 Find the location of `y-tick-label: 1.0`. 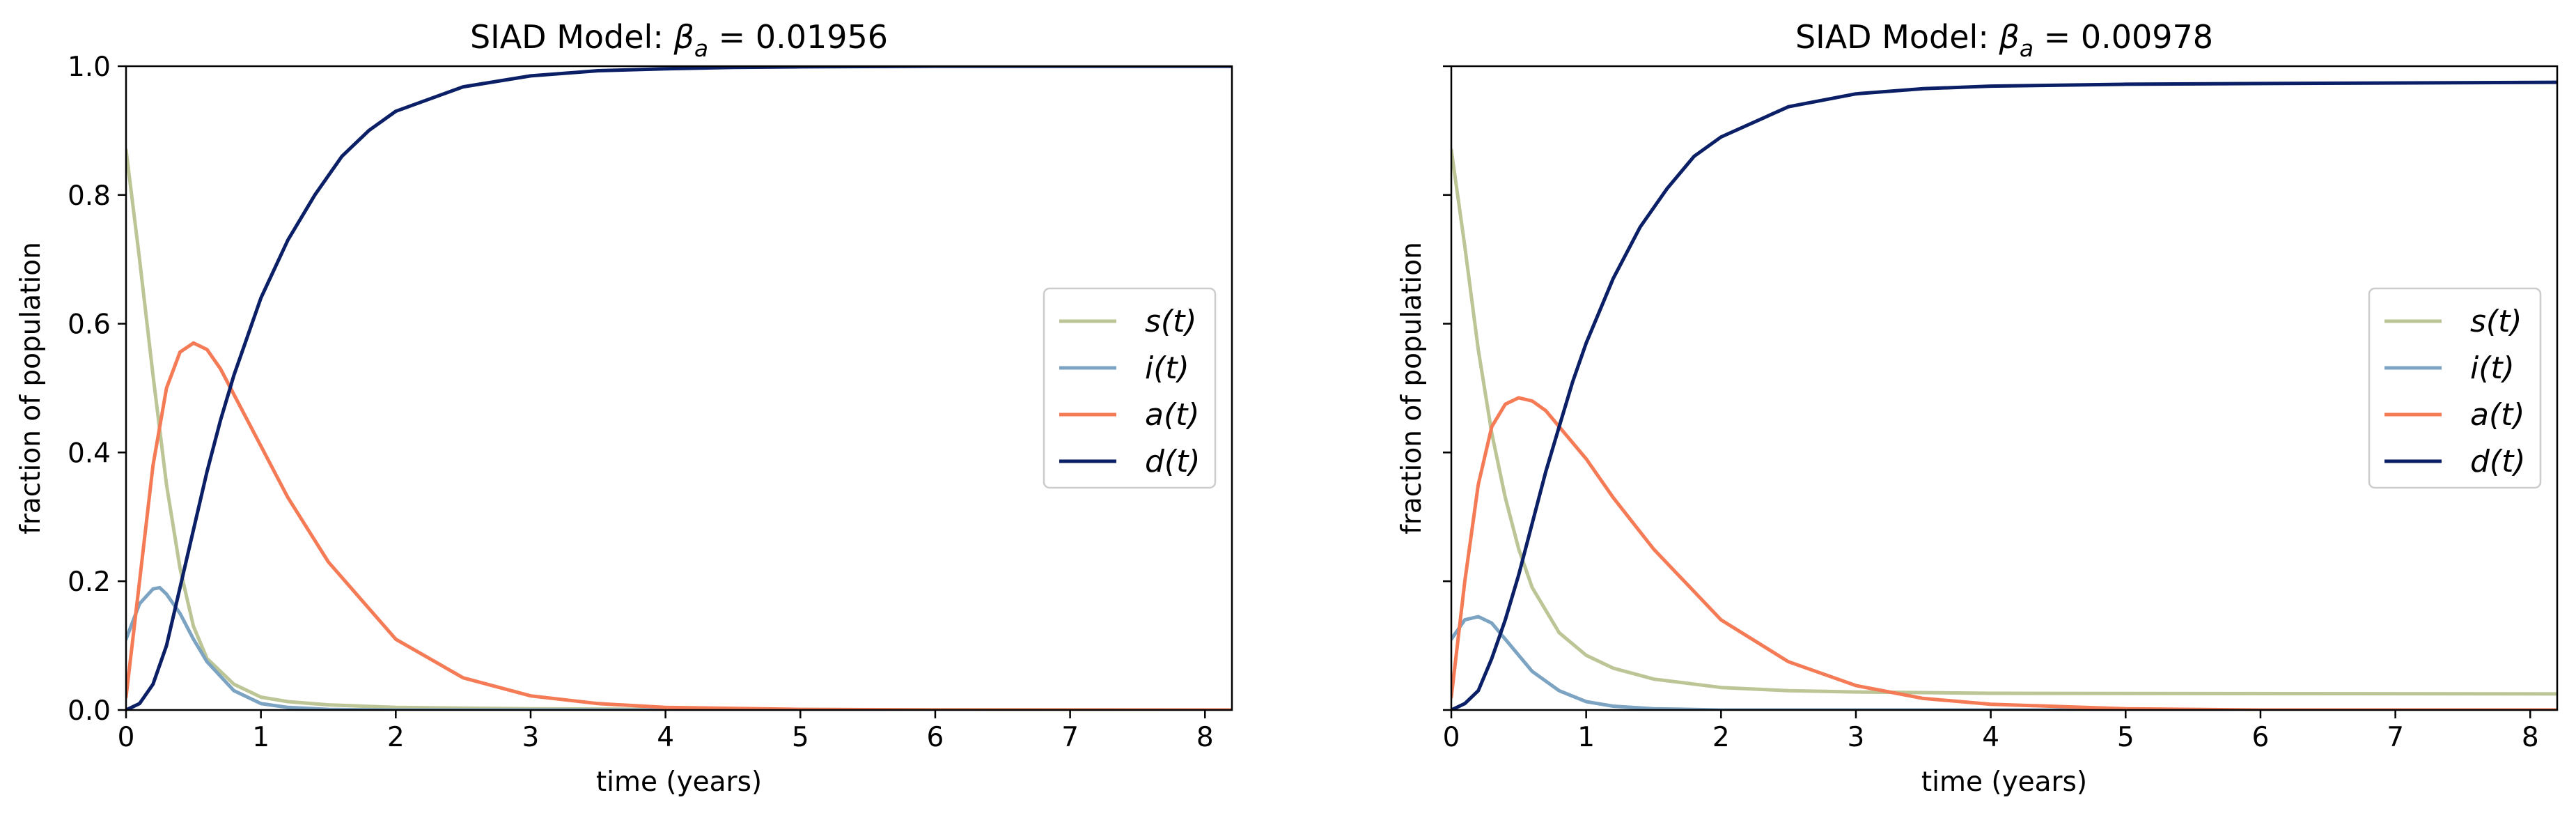

y-tick-label: 1.0 is located at coordinates (90, 67).